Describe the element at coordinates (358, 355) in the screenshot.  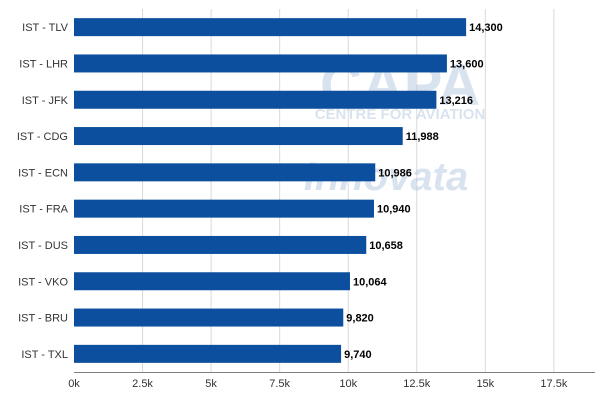
I see `data-label: 9,740` at that location.